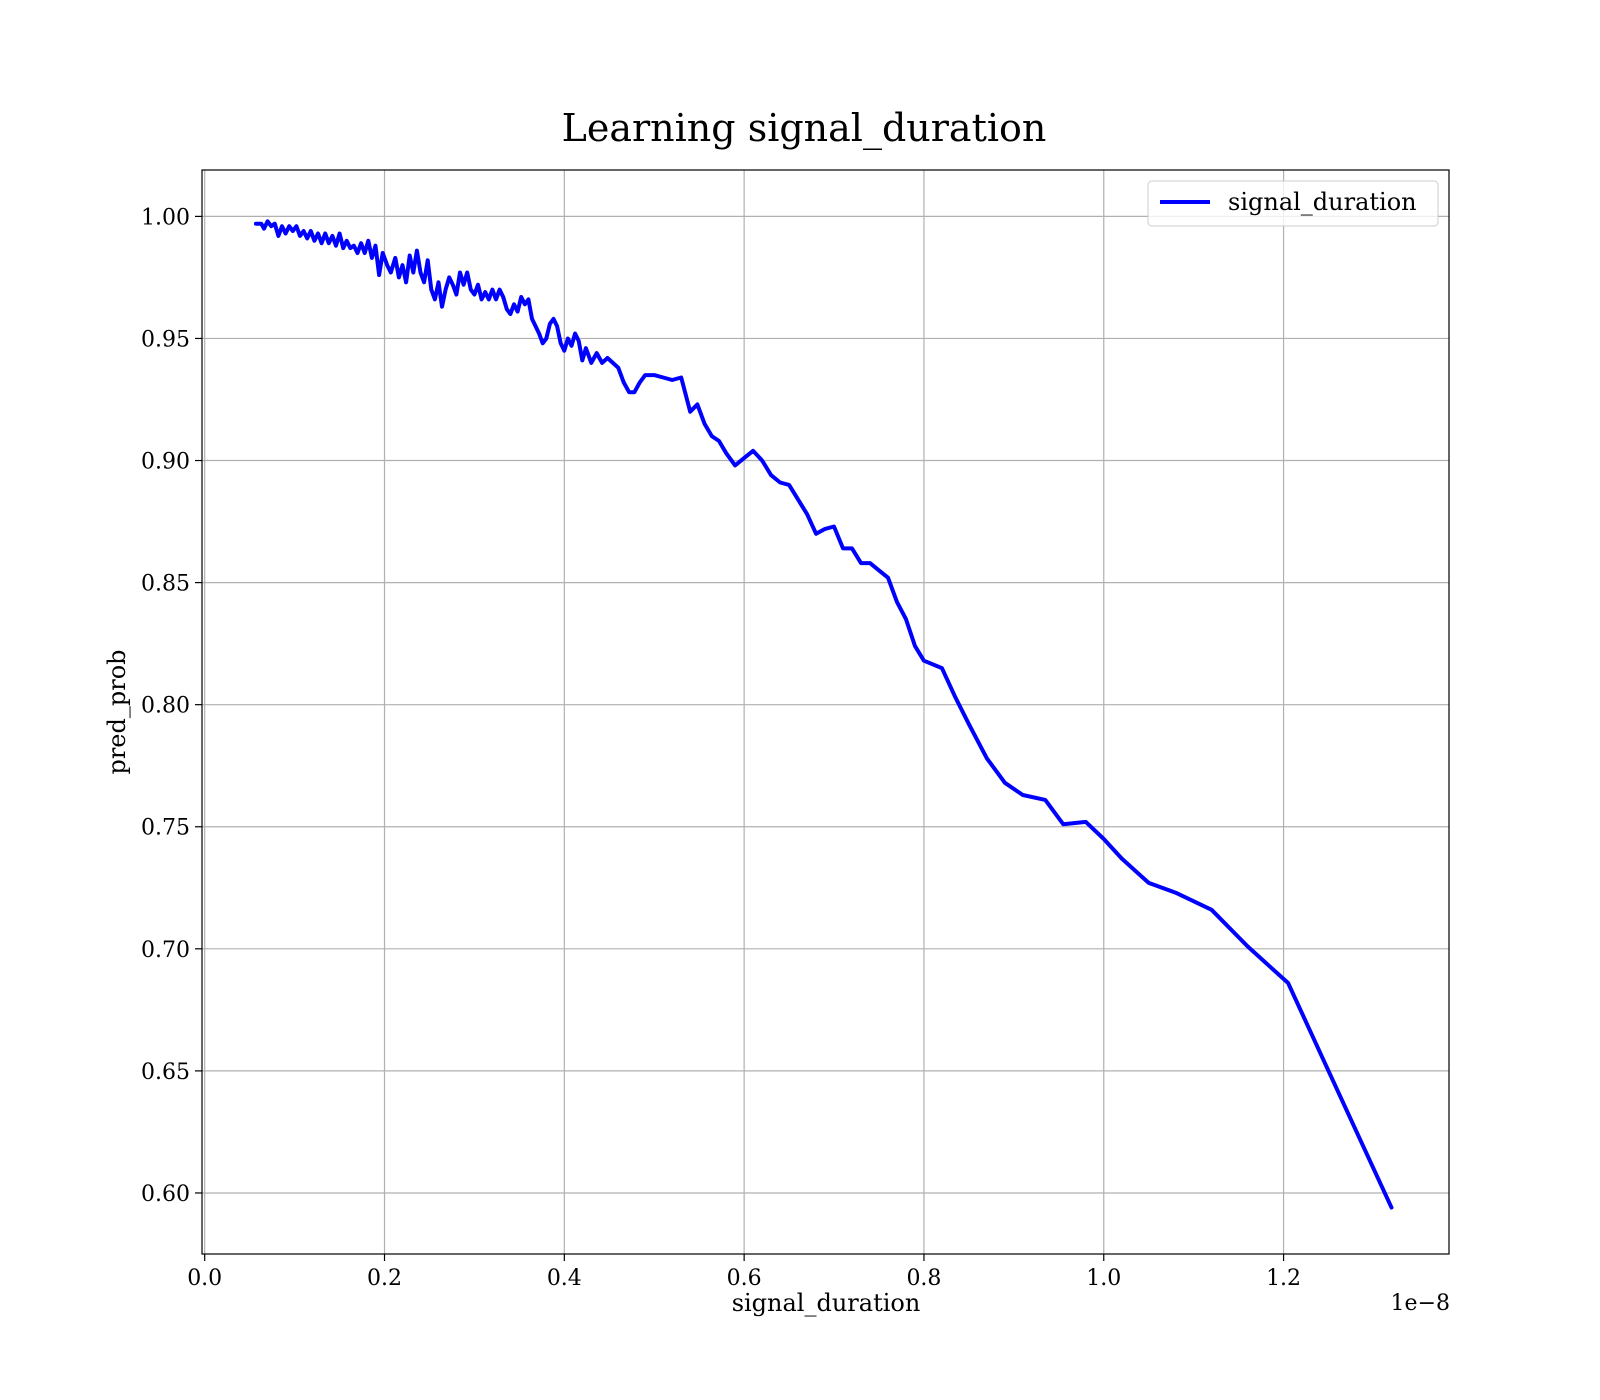 This screenshot has height=1400, width=1600. What do you see at coordinates (1283, 1278) in the screenshot?
I see `x-tick-label: 1.2` at bounding box center [1283, 1278].